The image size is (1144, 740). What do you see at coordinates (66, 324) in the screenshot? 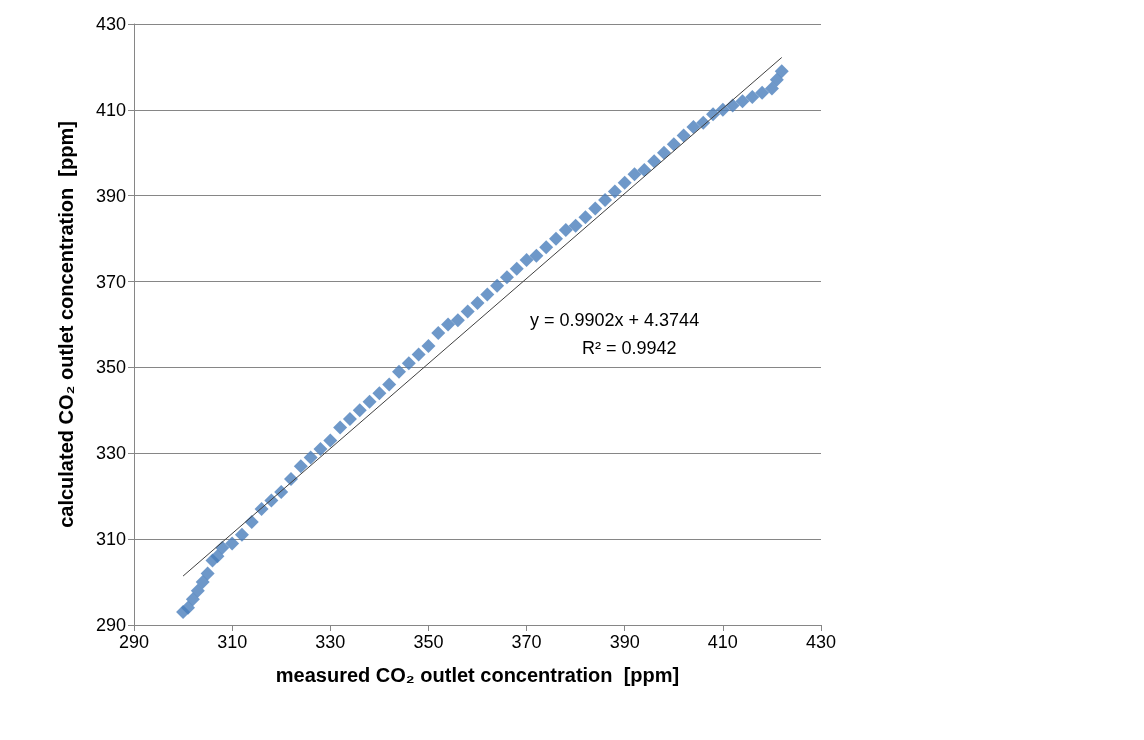
I see `y-axis-title: calculated CO₂ outlet concentration [ppm]` at bounding box center [66, 324].